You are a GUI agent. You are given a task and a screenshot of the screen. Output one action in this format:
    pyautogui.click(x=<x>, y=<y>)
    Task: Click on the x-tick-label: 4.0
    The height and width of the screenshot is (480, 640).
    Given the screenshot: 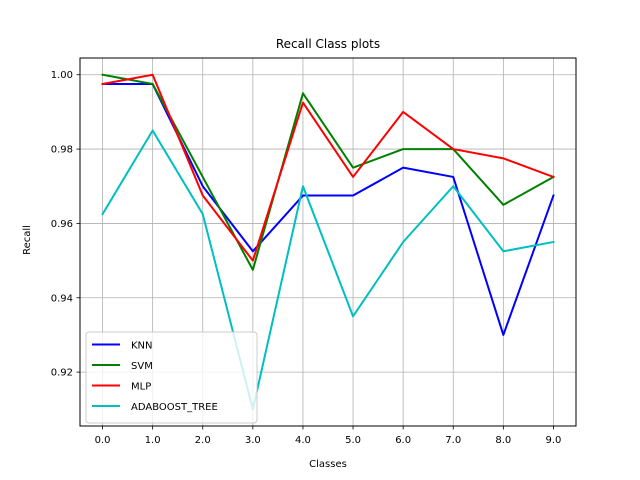 What is the action you would take?
    pyautogui.click(x=303, y=440)
    